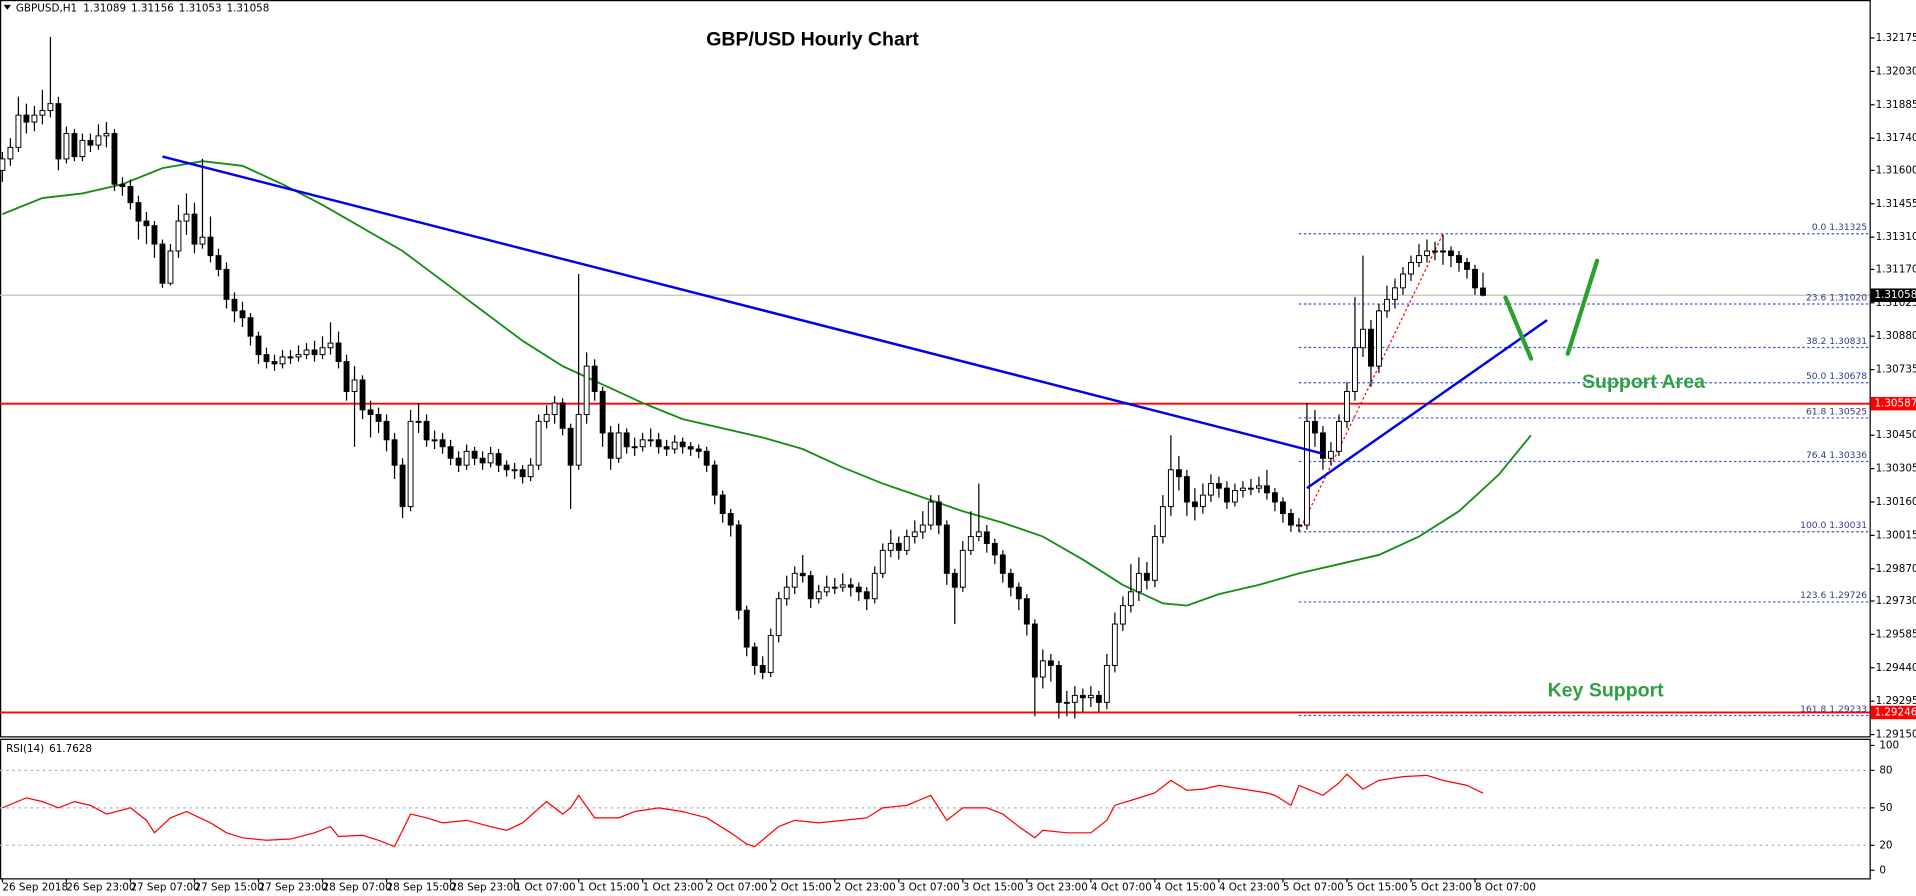 This screenshot has width=1916, height=896. What do you see at coordinates (1371, 382) in the screenshot?
I see `fib-anchor-line` at bounding box center [1371, 382].